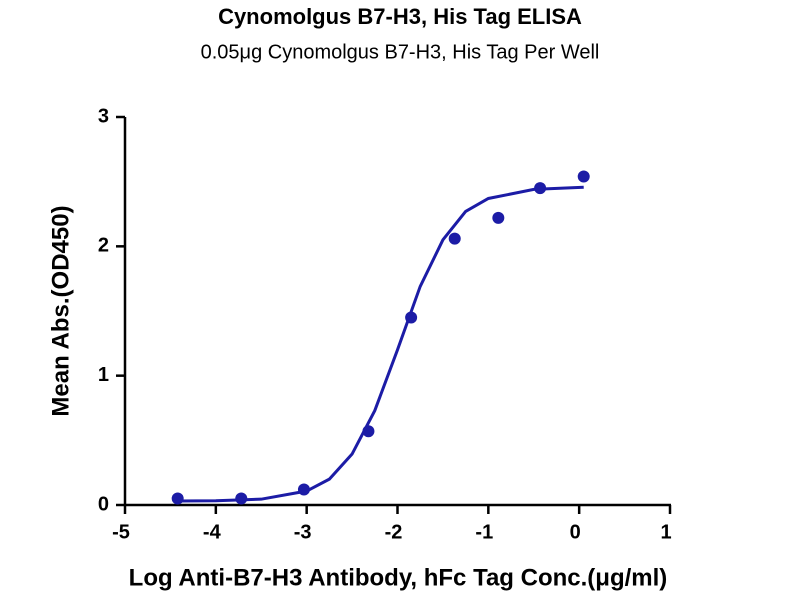 The width and height of the screenshot is (800, 600). What do you see at coordinates (103, 504) in the screenshot?
I see `y-tick-label: 0` at bounding box center [103, 504].